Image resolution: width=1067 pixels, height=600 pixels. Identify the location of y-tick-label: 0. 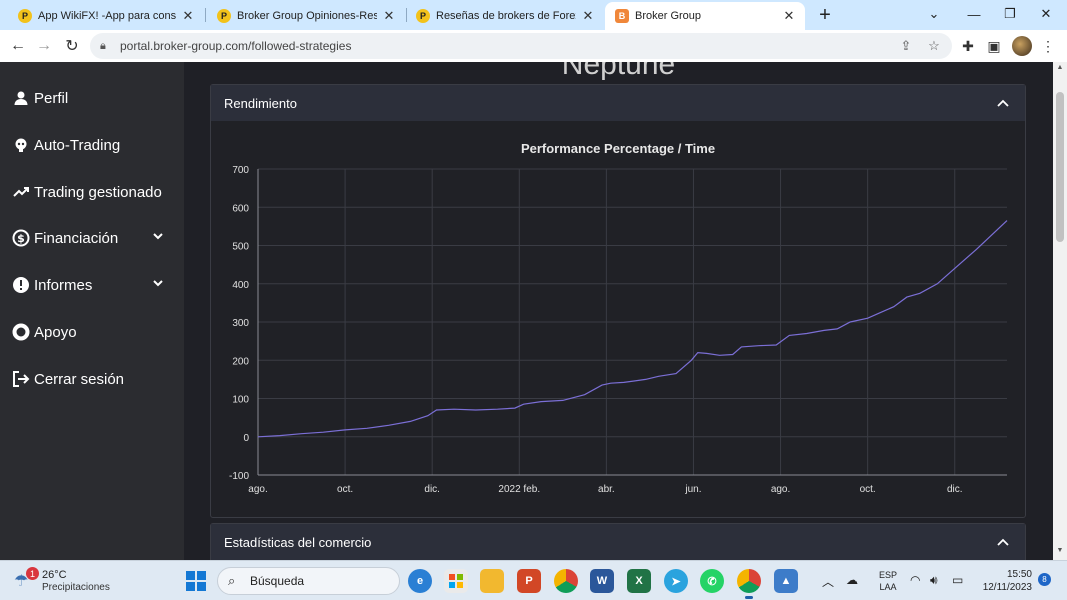
(246, 438).